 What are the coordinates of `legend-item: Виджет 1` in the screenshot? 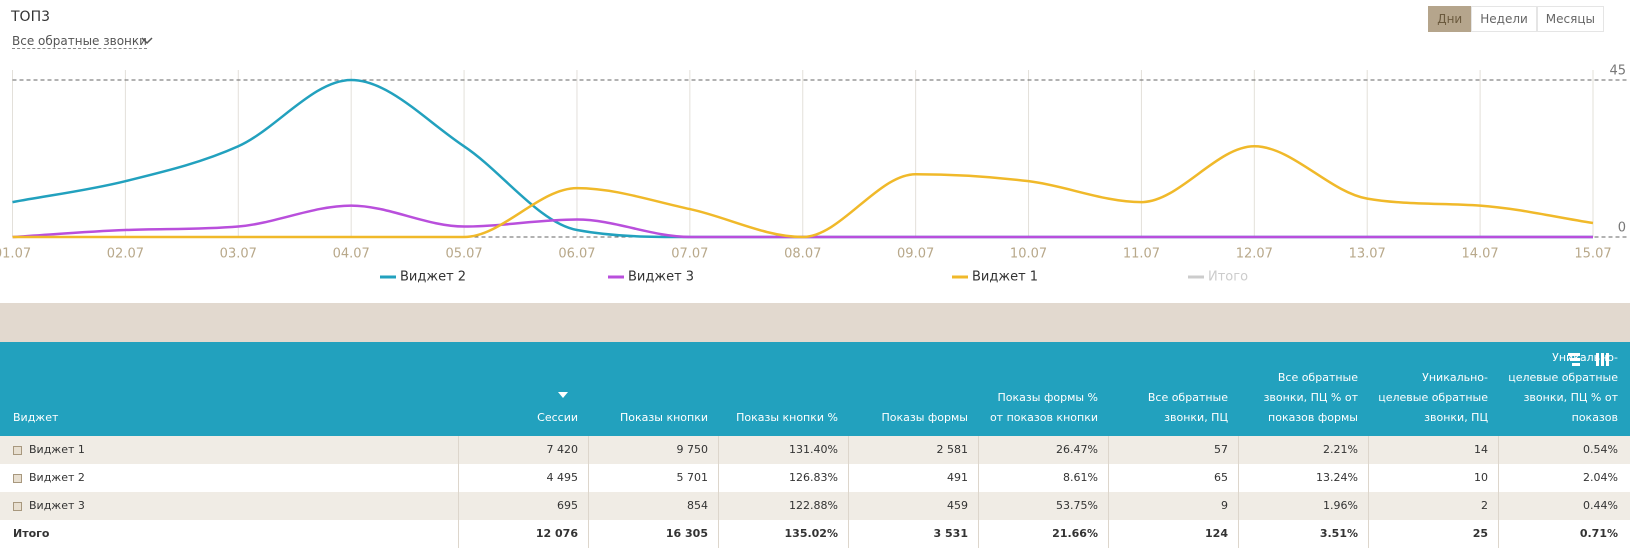 It's located at (995, 277).